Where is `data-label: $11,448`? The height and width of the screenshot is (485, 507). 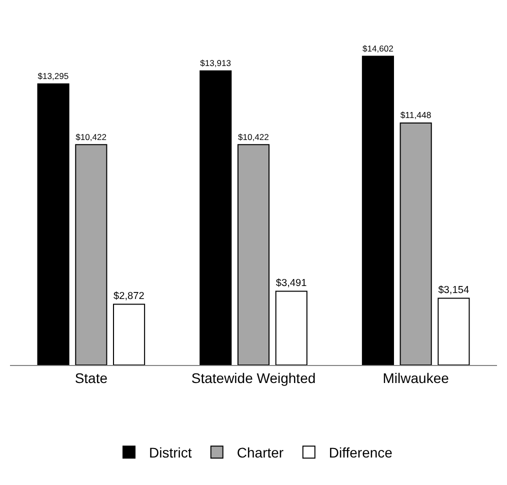 data-label: $11,448 is located at coordinates (416, 115).